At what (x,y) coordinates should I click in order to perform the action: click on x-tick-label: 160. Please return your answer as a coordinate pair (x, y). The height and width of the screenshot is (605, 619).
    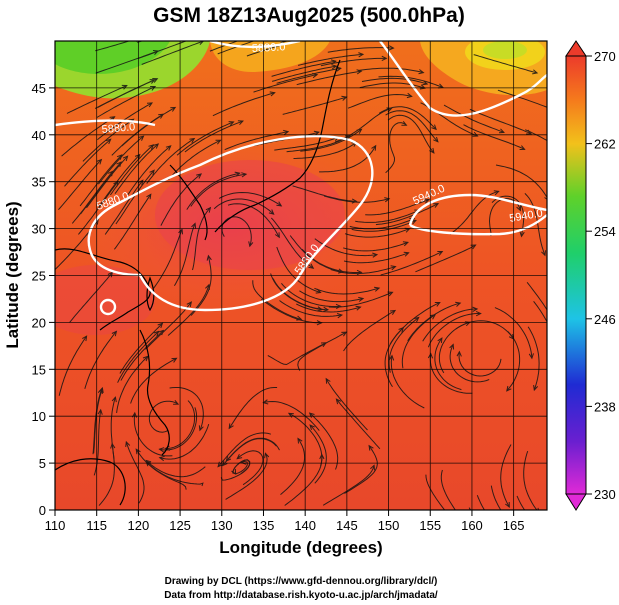
    Looking at the image, I should click on (472, 525).